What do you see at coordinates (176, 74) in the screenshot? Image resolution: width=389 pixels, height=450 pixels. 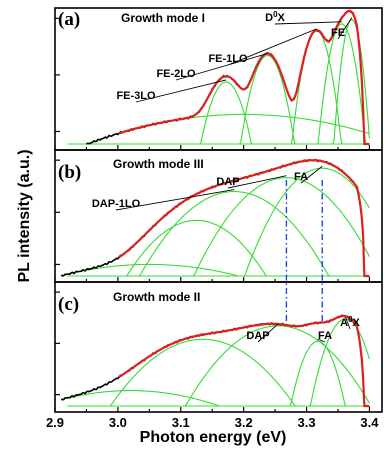 I see `peak-label: FE-2LO` at bounding box center [176, 74].